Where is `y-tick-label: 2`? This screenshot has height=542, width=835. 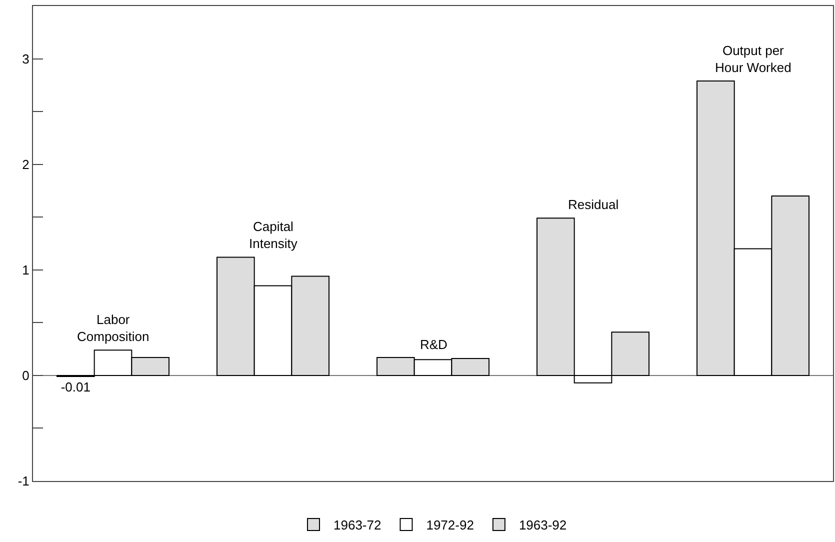
y-tick-label: 2 is located at coordinates (26, 164).